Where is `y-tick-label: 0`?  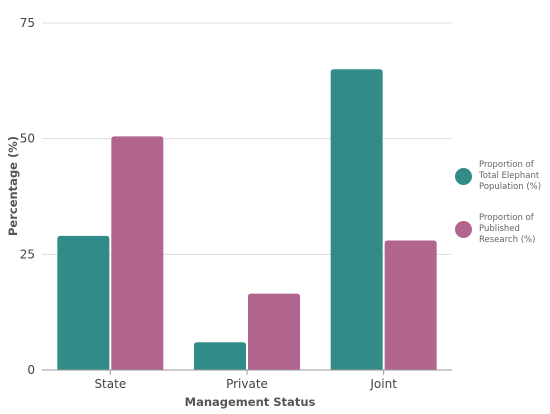
y-tick-label: 0 is located at coordinates (31, 370).